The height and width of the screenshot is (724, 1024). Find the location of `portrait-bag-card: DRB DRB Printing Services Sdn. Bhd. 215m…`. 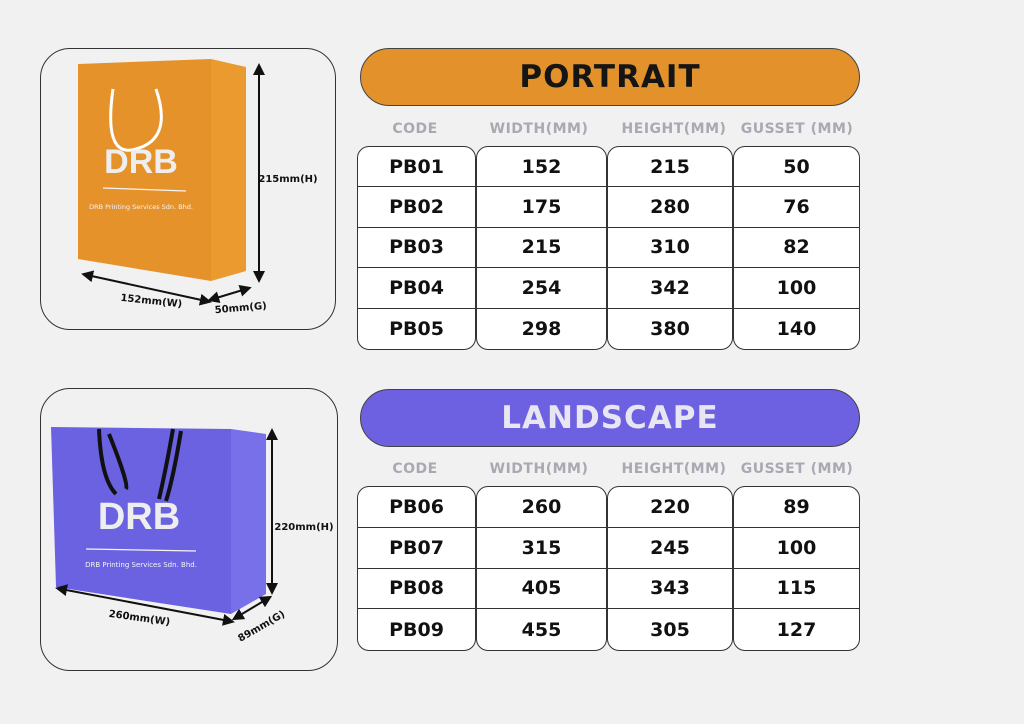

portrait-bag-card: DRB DRB Printing Services Sdn. Bhd. 215m… is located at coordinates (188, 189).